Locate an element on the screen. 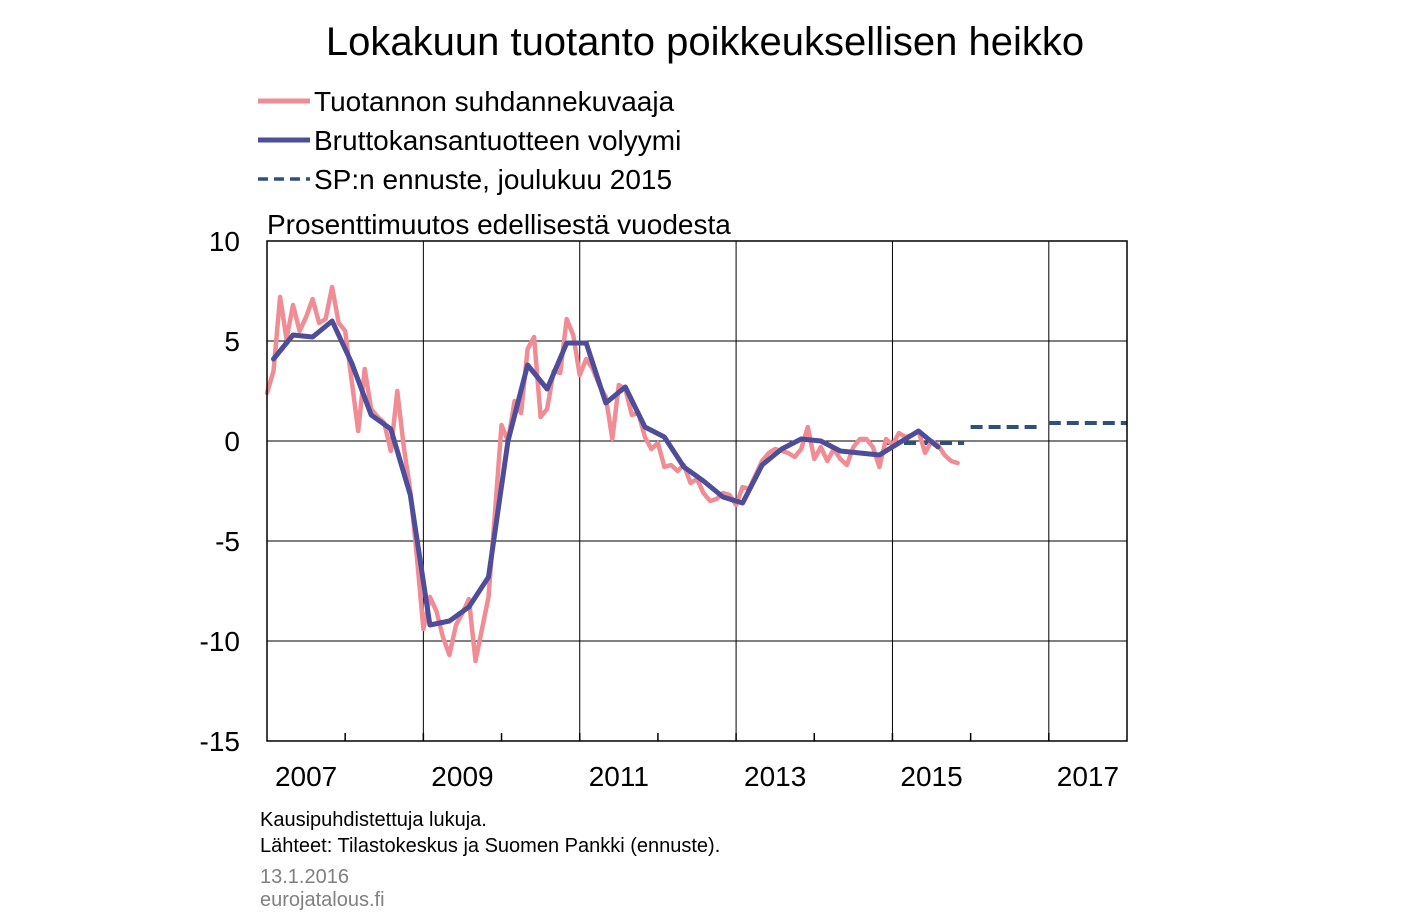 The width and height of the screenshot is (1407, 919). y-tick-label: -15 is located at coordinates (220, 741).